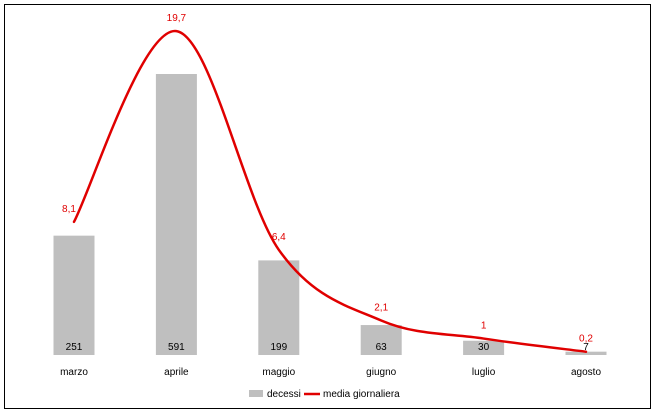  I want to click on category-label: maggio, so click(278, 372).